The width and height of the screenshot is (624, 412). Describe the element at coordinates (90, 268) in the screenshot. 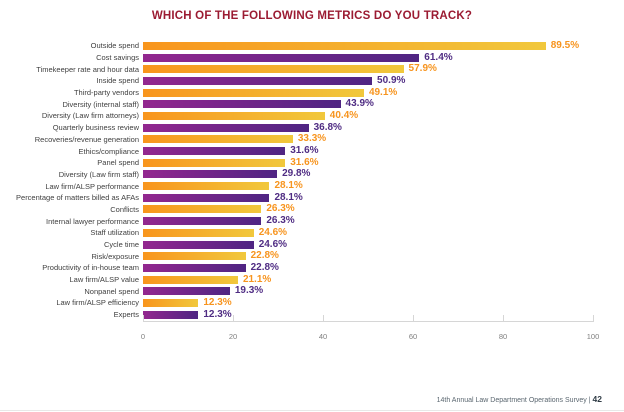

I see `category-label: Productivity of in-house team` at that location.